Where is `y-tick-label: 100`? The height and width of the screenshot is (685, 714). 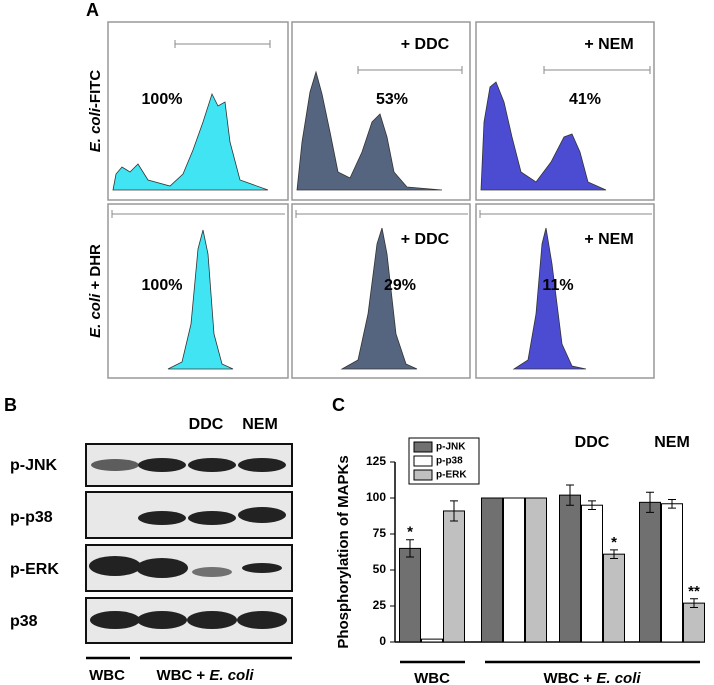
y-tick-label: 100 is located at coordinates (376, 497).